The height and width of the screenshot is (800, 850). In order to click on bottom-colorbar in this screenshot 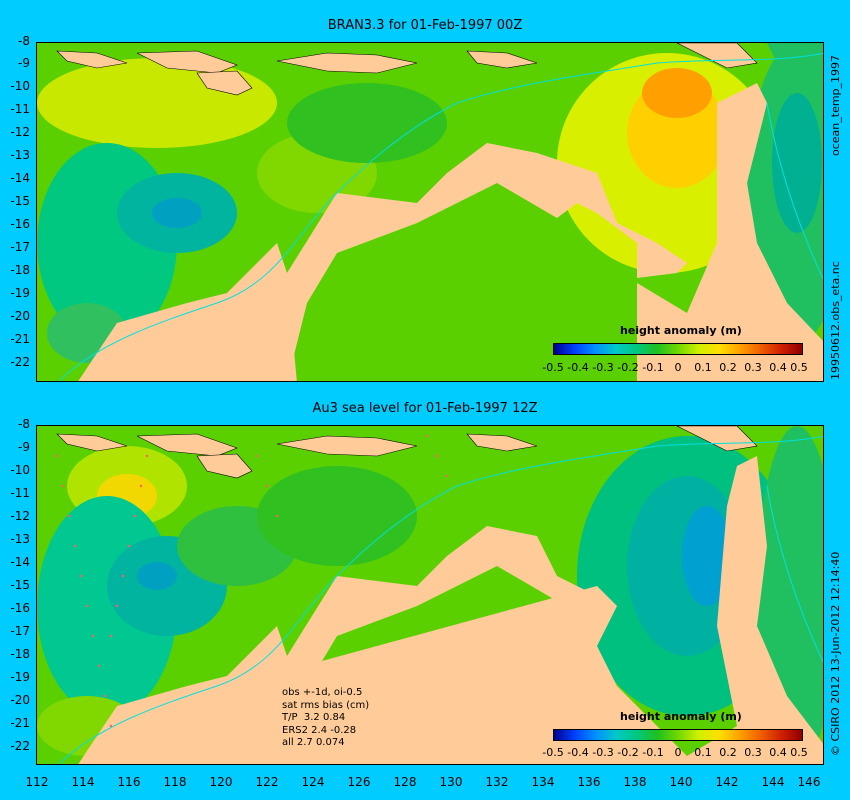, I will do `click(678, 735)`.